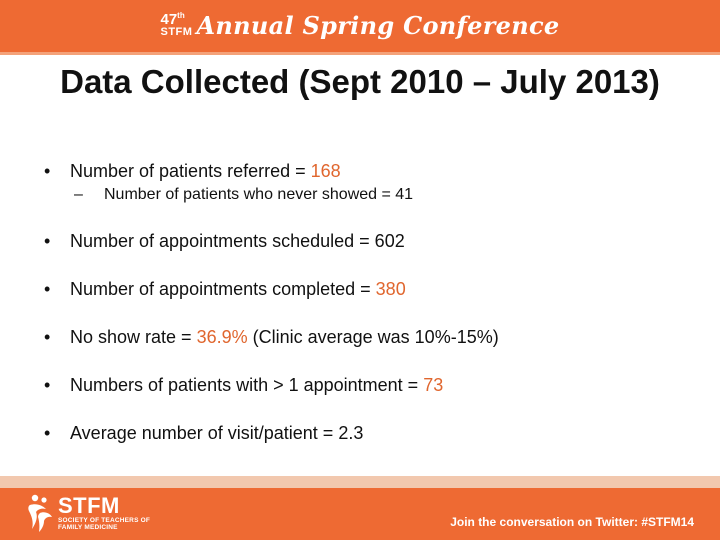  What do you see at coordinates (360, 81) in the screenshot?
I see `slide-title: Data Collected (Sept 2010 – July 2013)` at bounding box center [360, 81].